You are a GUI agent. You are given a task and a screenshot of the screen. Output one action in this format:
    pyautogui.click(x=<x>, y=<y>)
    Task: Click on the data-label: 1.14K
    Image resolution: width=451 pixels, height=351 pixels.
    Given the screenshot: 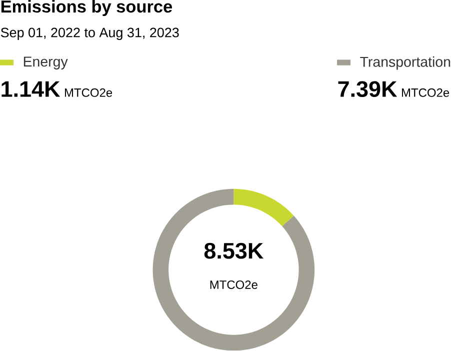 What is the action you would take?
    pyautogui.click(x=31, y=89)
    